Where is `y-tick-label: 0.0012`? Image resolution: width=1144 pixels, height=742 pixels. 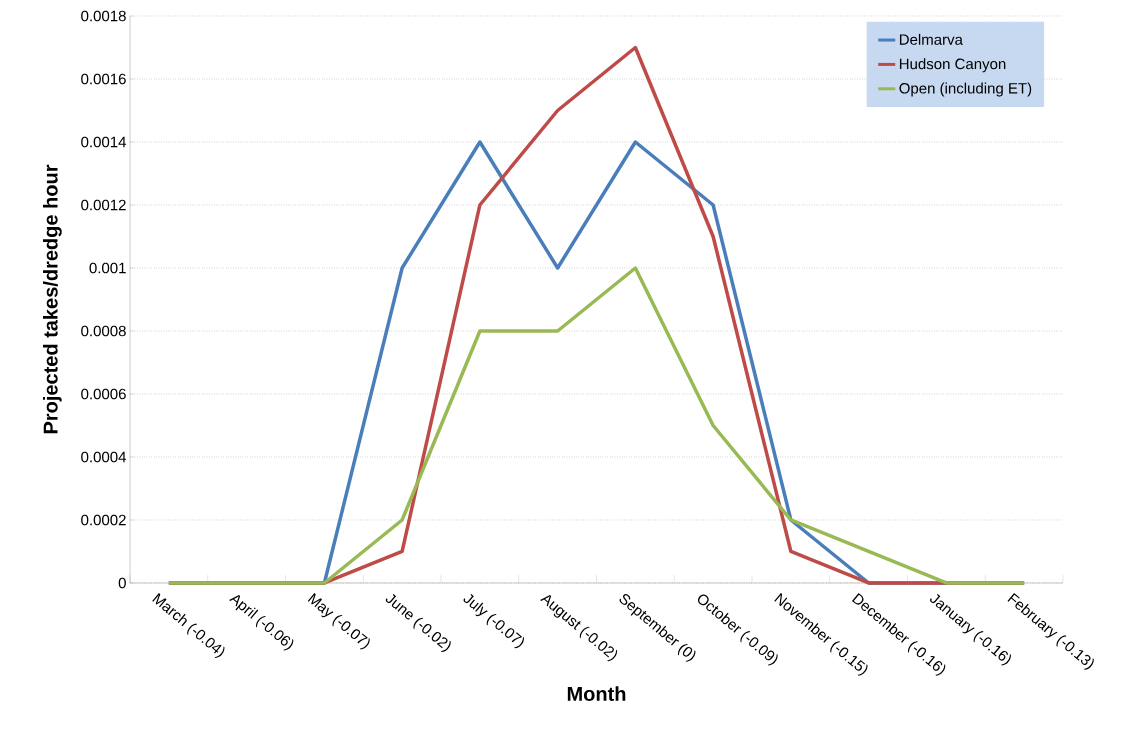 y-tick-label: 0.0012 is located at coordinates (103, 205).